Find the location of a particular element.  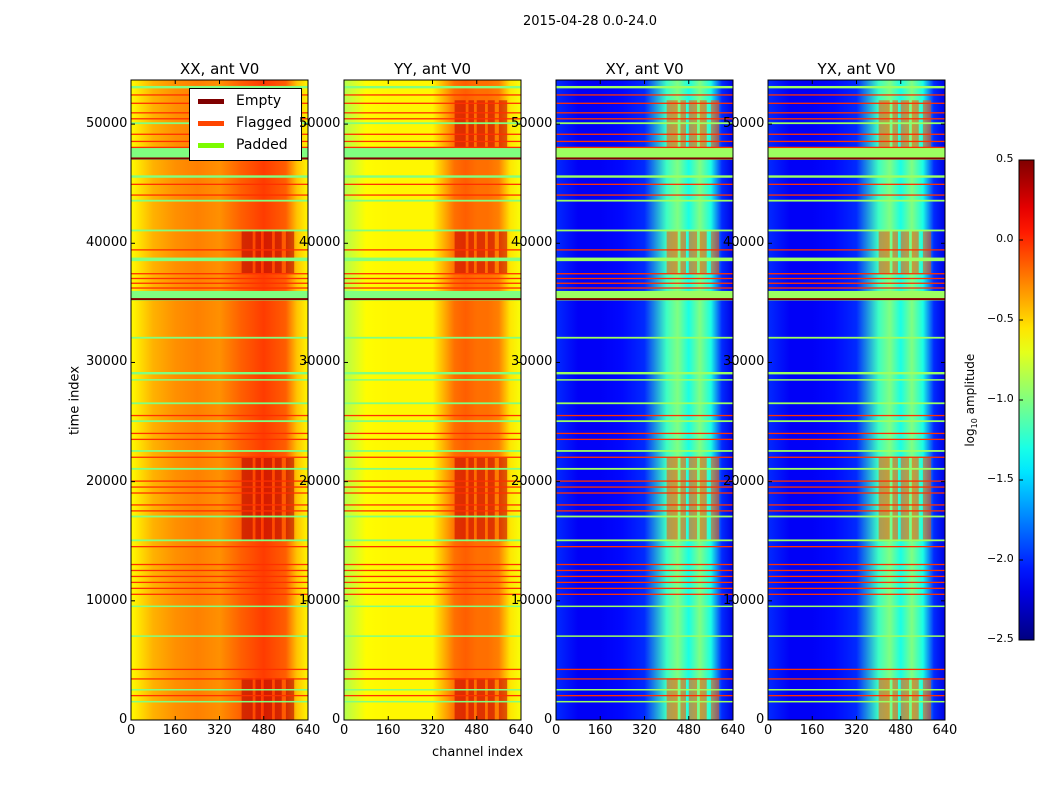

y-tick-label: 10000 is located at coordinates (320, 600).